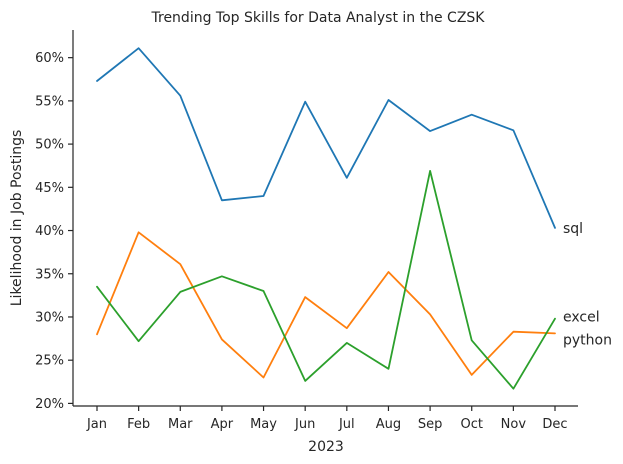 Image resolution: width=623 pixels, height=464 pixels. What do you see at coordinates (49, 188) in the screenshot?
I see `y-tick-label: 45%` at bounding box center [49, 188].